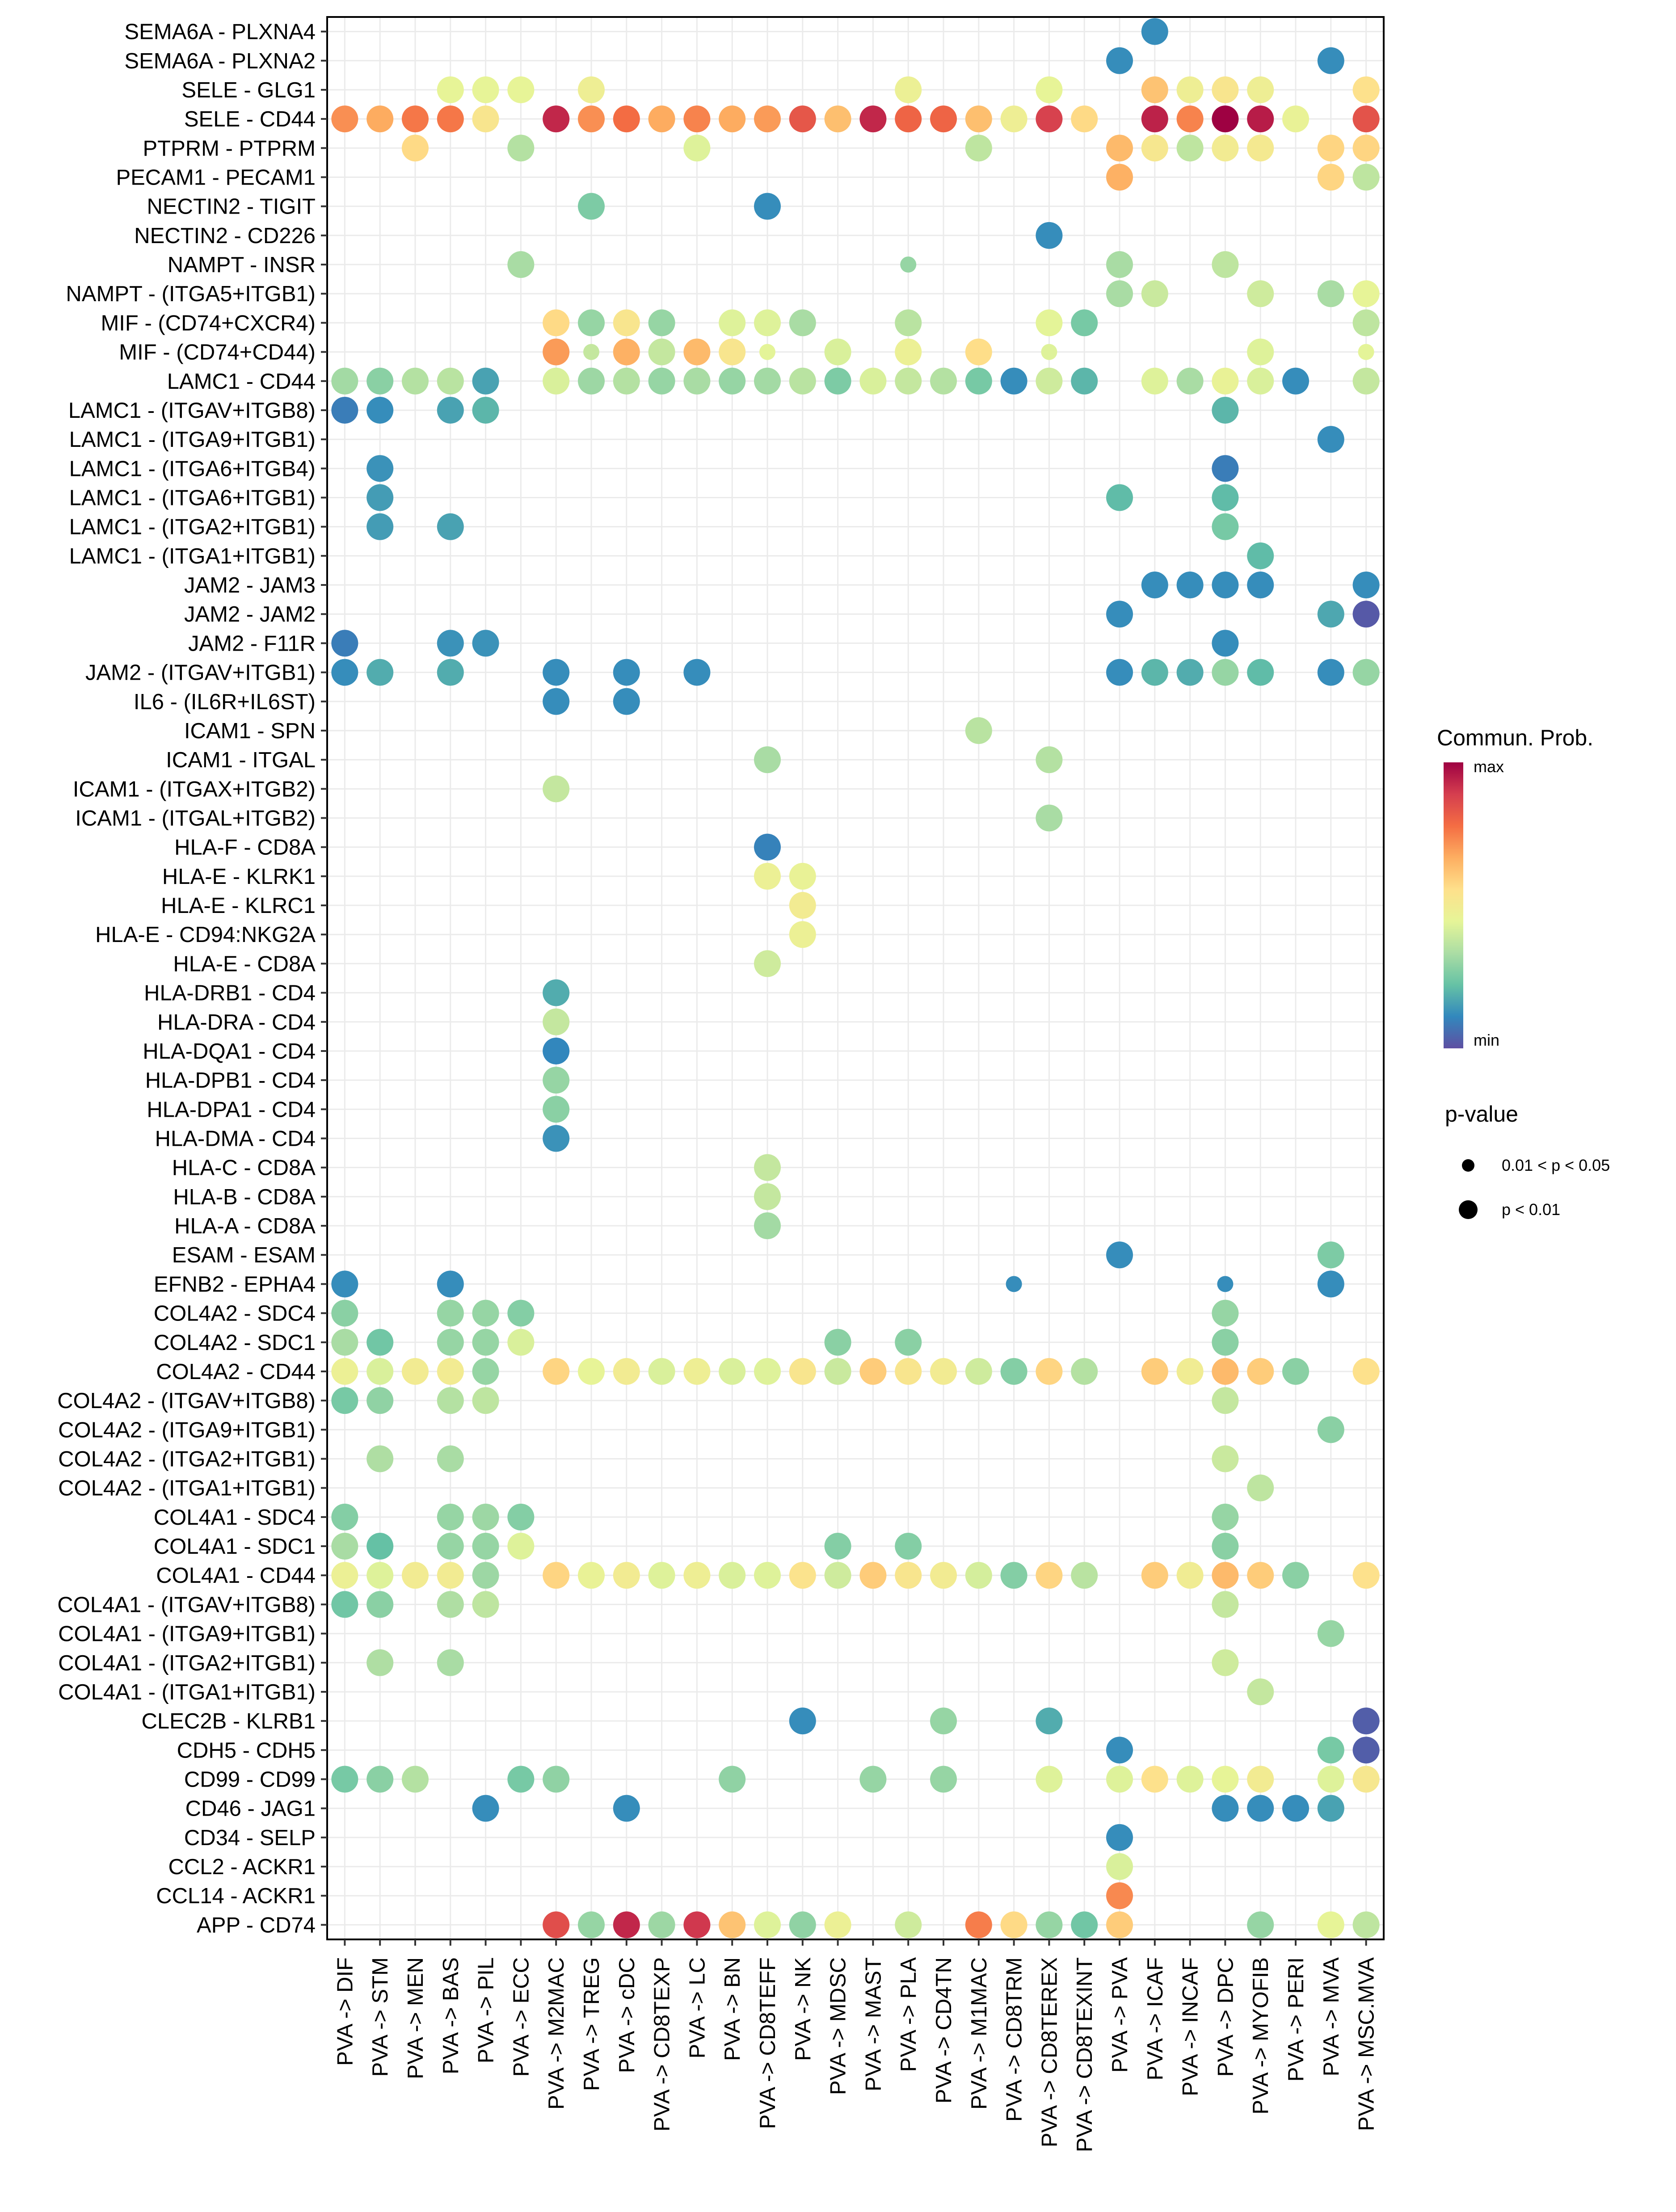 Image resolution: width=1676 pixels, height=2212 pixels. I want to click on color-legend-max-label: max, so click(1489, 766).